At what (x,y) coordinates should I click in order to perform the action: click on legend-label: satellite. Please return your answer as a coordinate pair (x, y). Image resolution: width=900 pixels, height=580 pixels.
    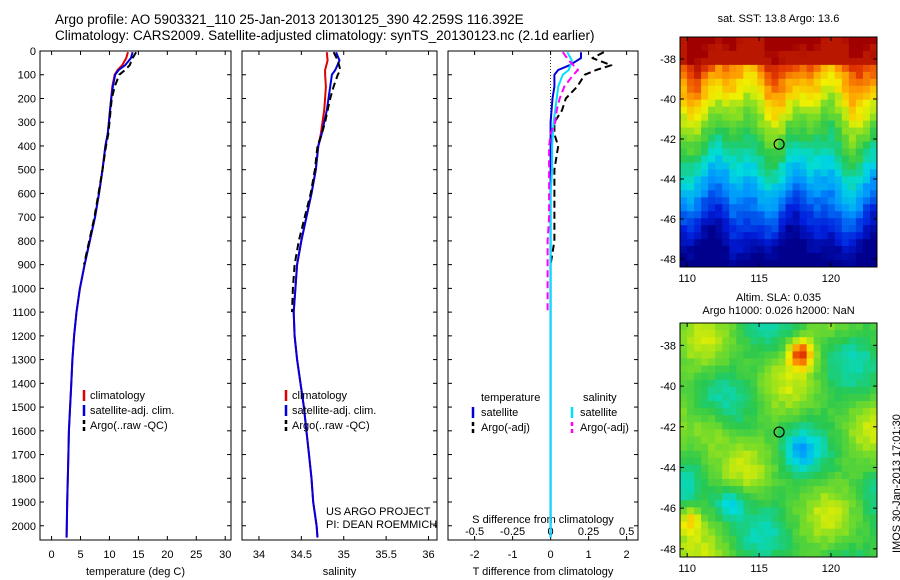
    Looking at the image, I should click on (499, 413).